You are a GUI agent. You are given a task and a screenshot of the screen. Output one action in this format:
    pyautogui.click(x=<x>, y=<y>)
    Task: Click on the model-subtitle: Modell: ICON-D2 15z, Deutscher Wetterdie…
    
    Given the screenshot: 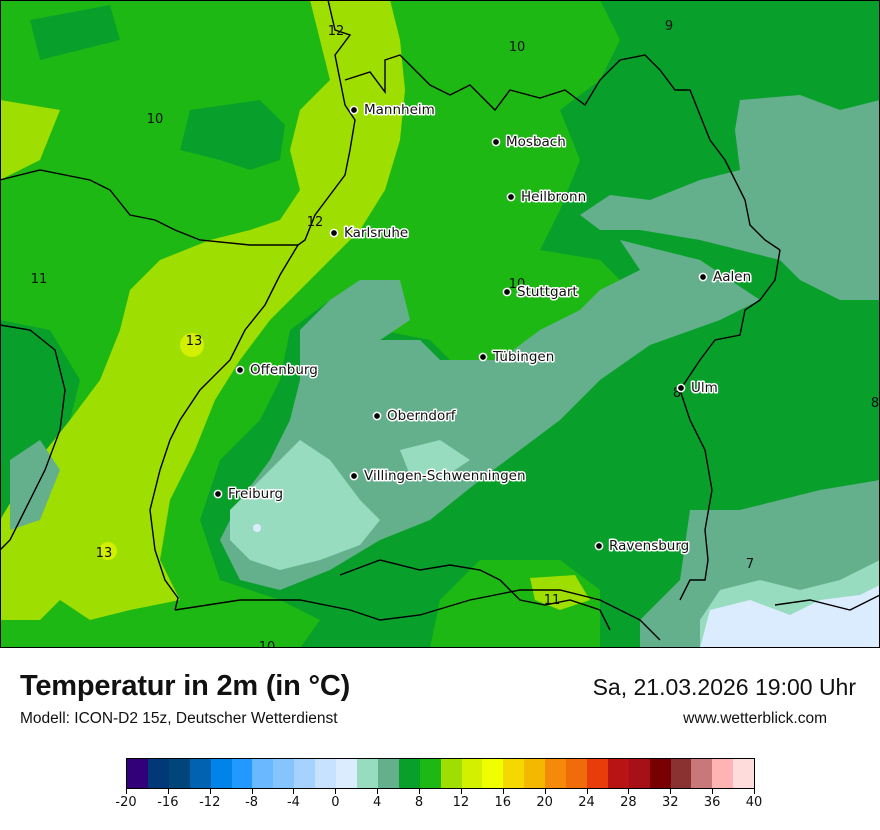 What is the action you would take?
    pyautogui.click(x=179, y=718)
    